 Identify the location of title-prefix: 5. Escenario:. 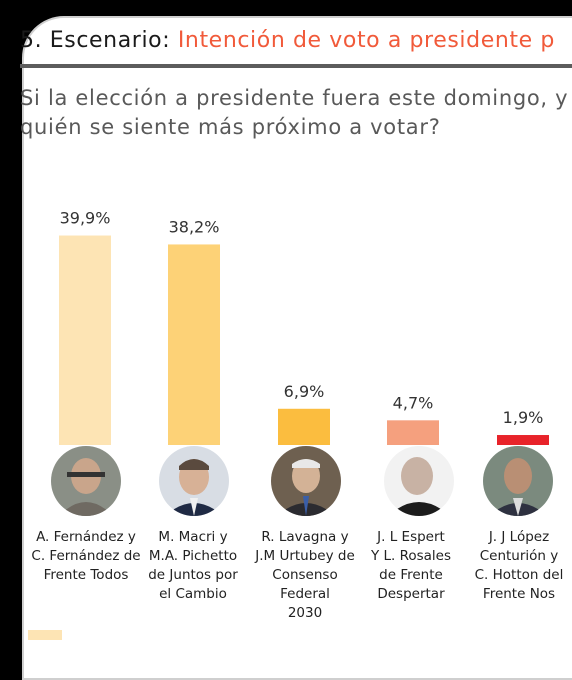
(95, 40).